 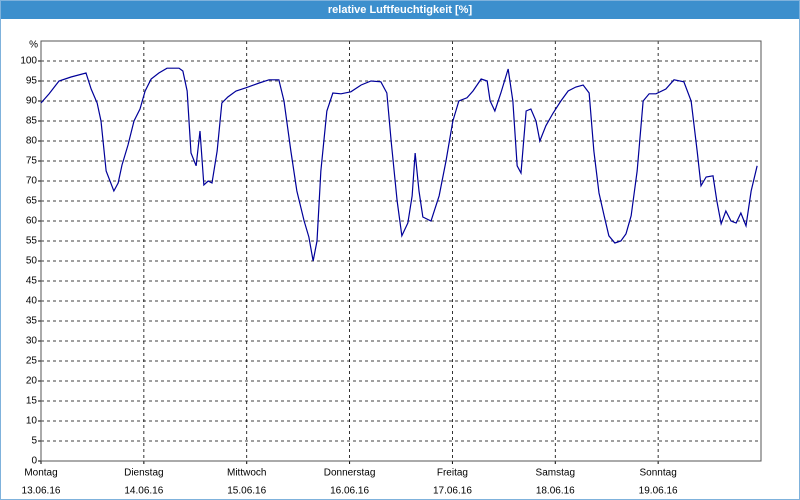 I want to click on y-tick-label: 70, so click(x=32, y=181).